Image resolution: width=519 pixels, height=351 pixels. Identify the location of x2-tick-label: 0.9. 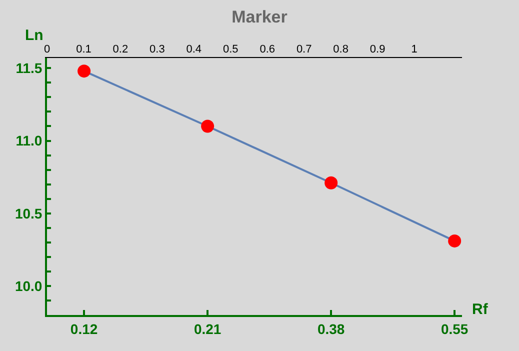
(378, 50).